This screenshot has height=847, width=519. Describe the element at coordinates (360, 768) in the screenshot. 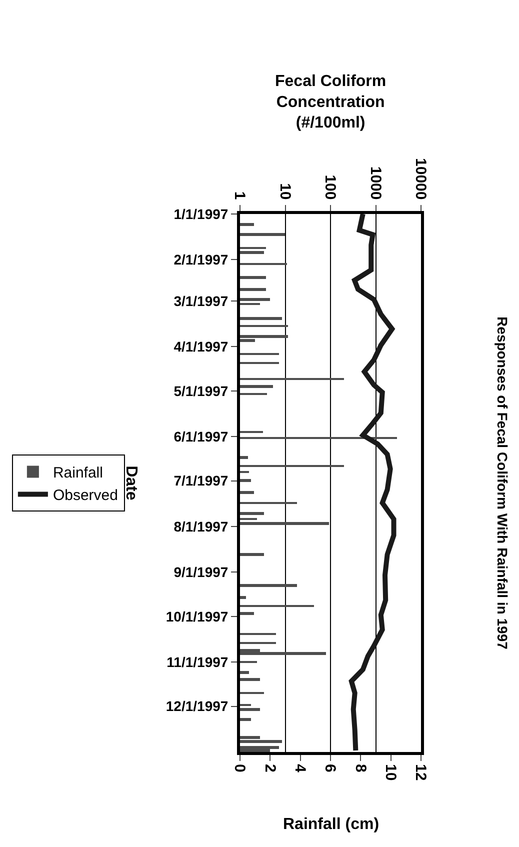

I see `x-tick-label: 8` at that location.